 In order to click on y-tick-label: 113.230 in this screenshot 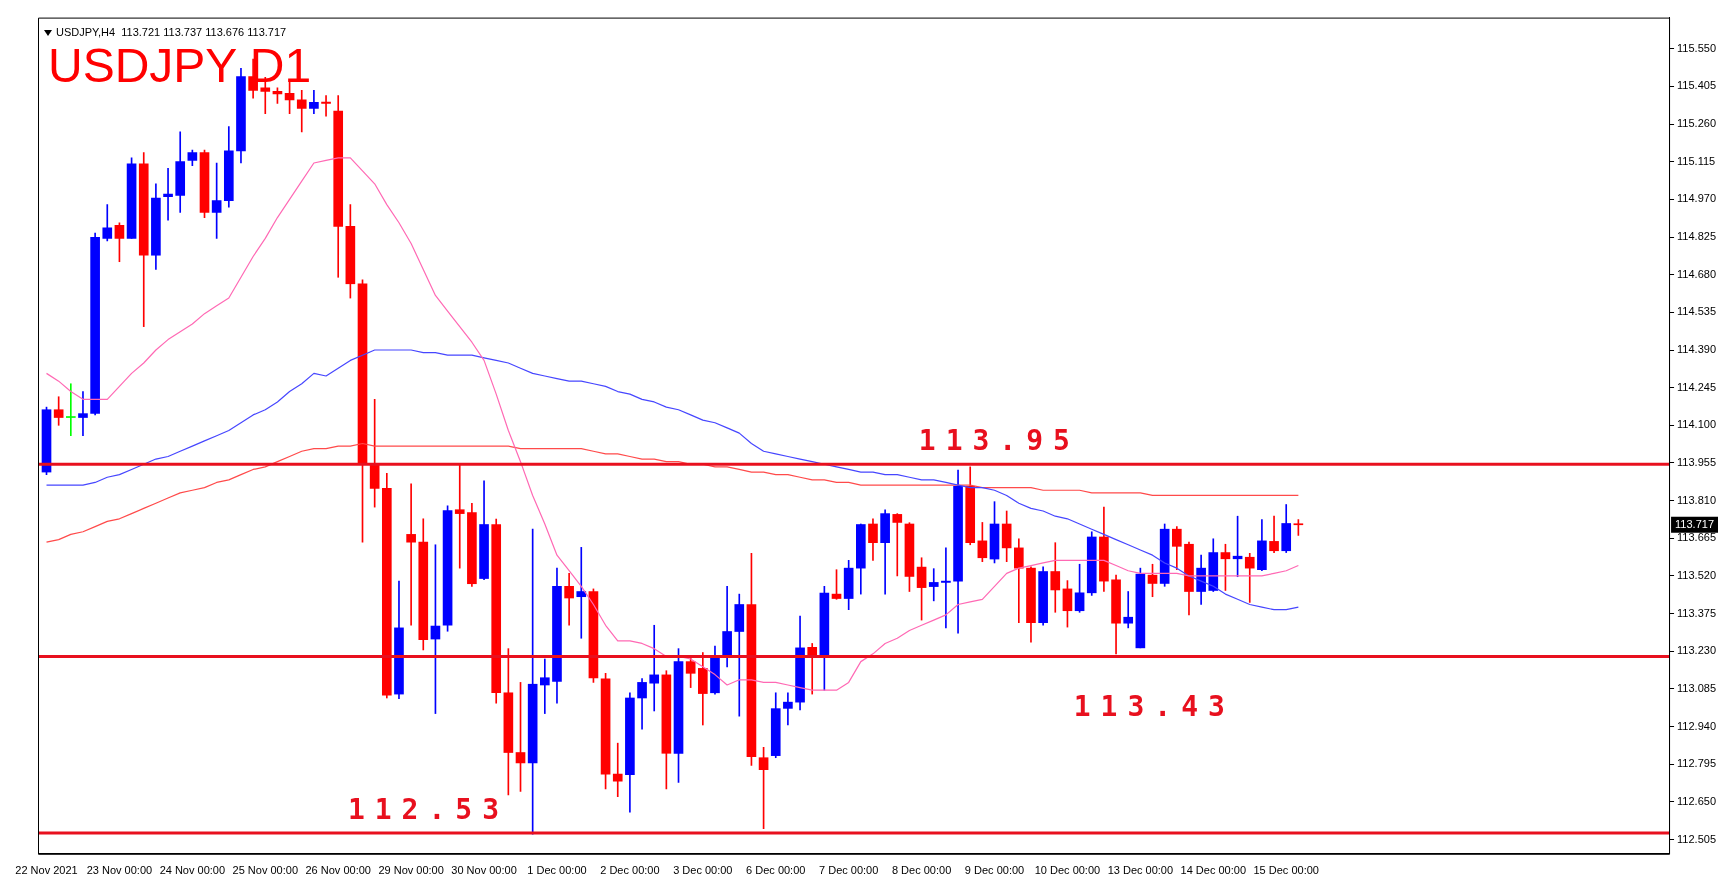, I will do `click(1697, 650)`.